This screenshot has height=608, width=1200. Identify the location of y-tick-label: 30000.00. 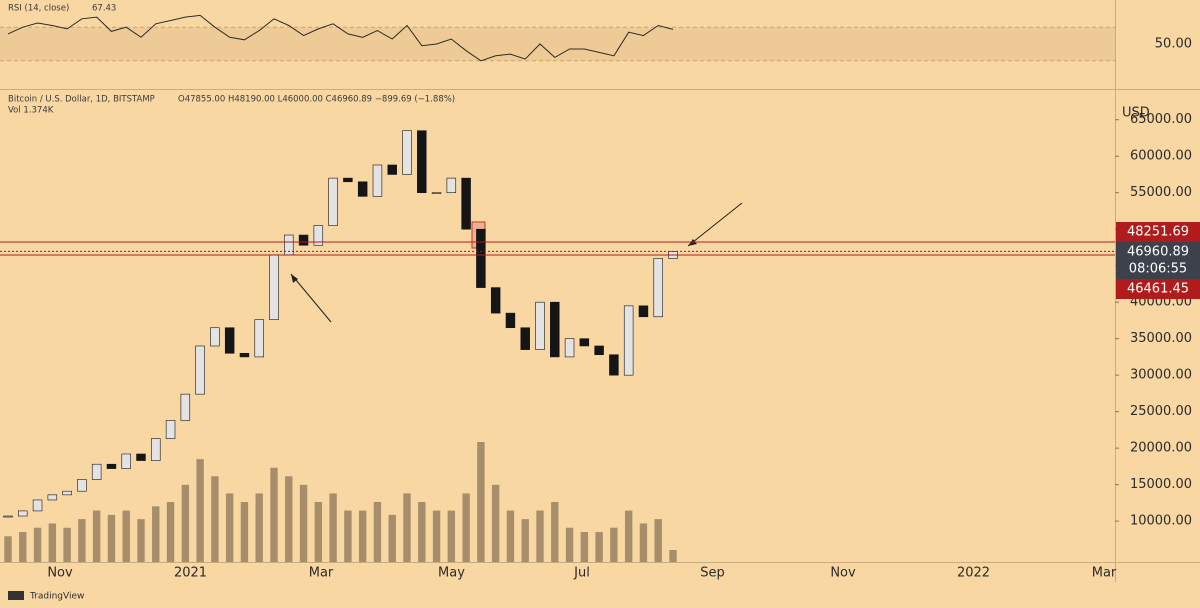
(1161, 375).